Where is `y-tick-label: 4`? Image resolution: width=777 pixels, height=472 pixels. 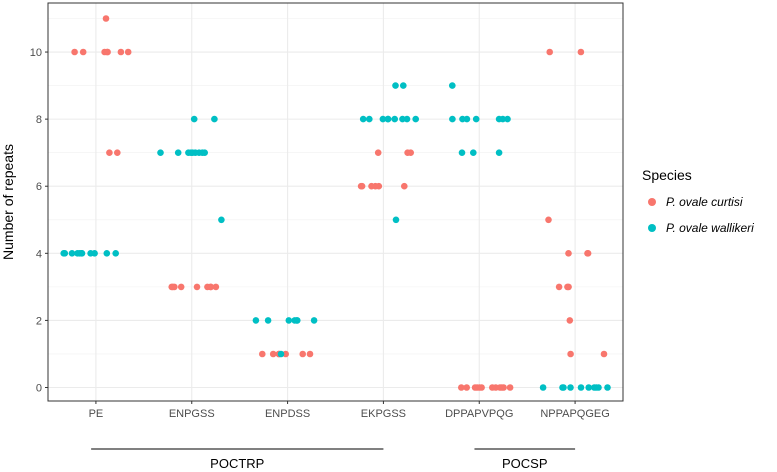 y-tick-label: 4 is located at coordinates (39, 254).